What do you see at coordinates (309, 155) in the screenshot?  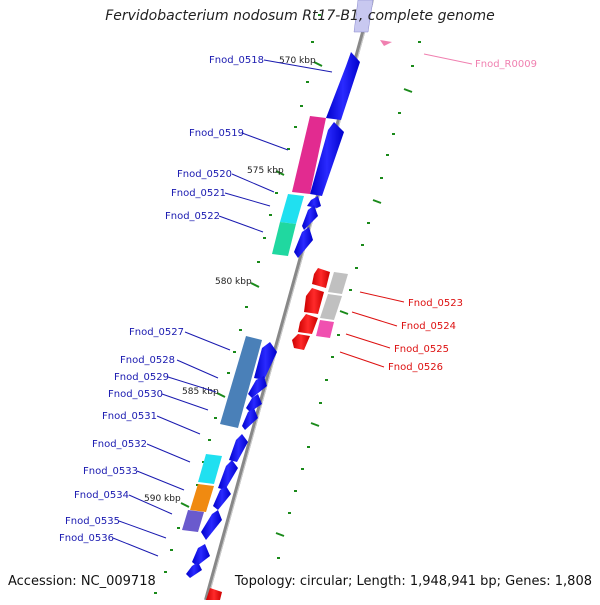 I see `feature-magenta` at bounding box center [309, 155].